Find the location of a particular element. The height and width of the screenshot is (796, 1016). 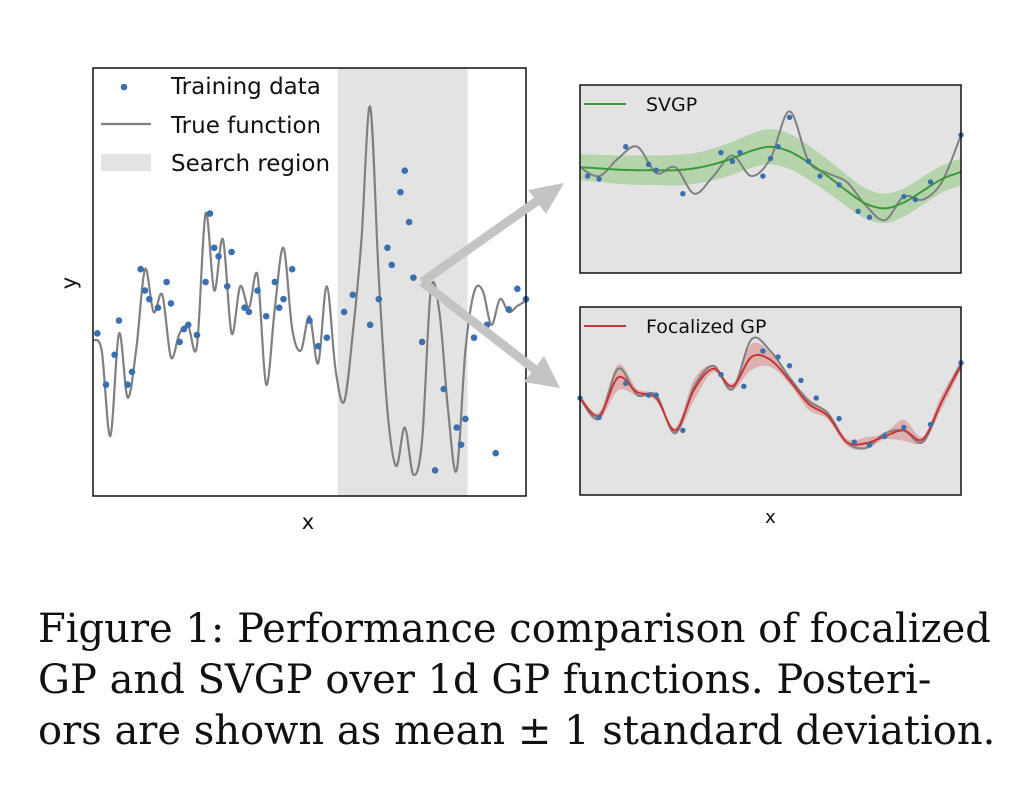

arrow-to-focalized-head is located at coordinates (542, 372).